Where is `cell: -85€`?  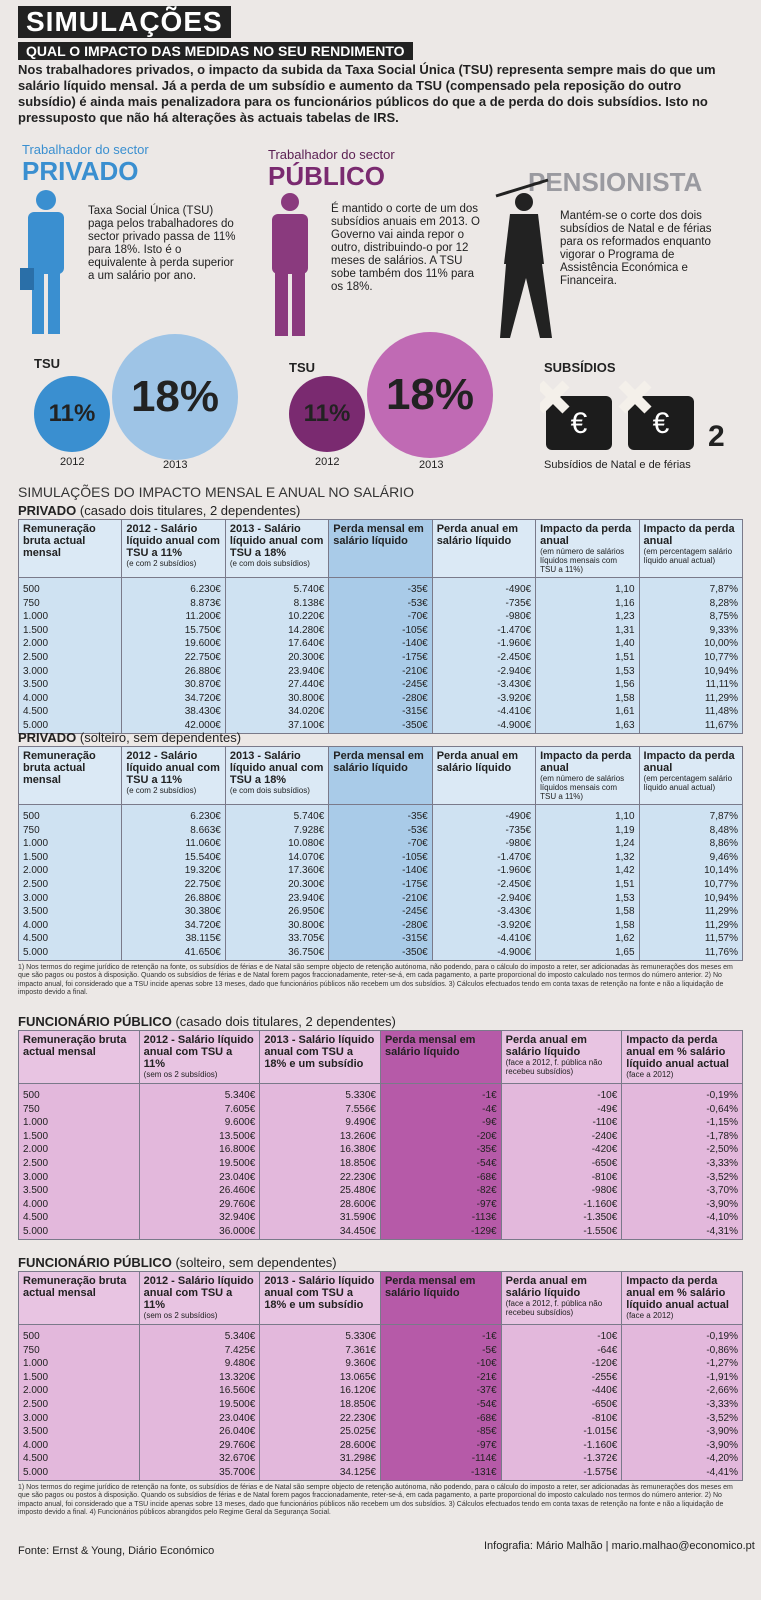 cell: -85€ is located at coordinates (440, 1432).